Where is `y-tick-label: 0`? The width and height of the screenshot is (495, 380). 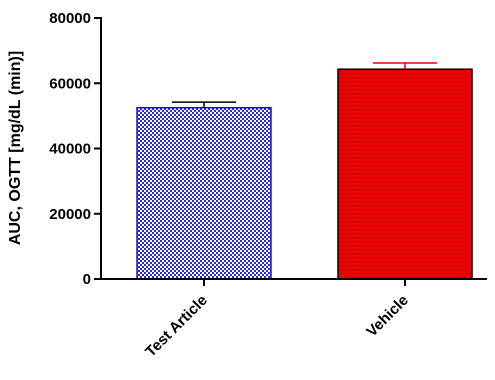
y-tick-label: 0 is located at coordinates (87, 279).